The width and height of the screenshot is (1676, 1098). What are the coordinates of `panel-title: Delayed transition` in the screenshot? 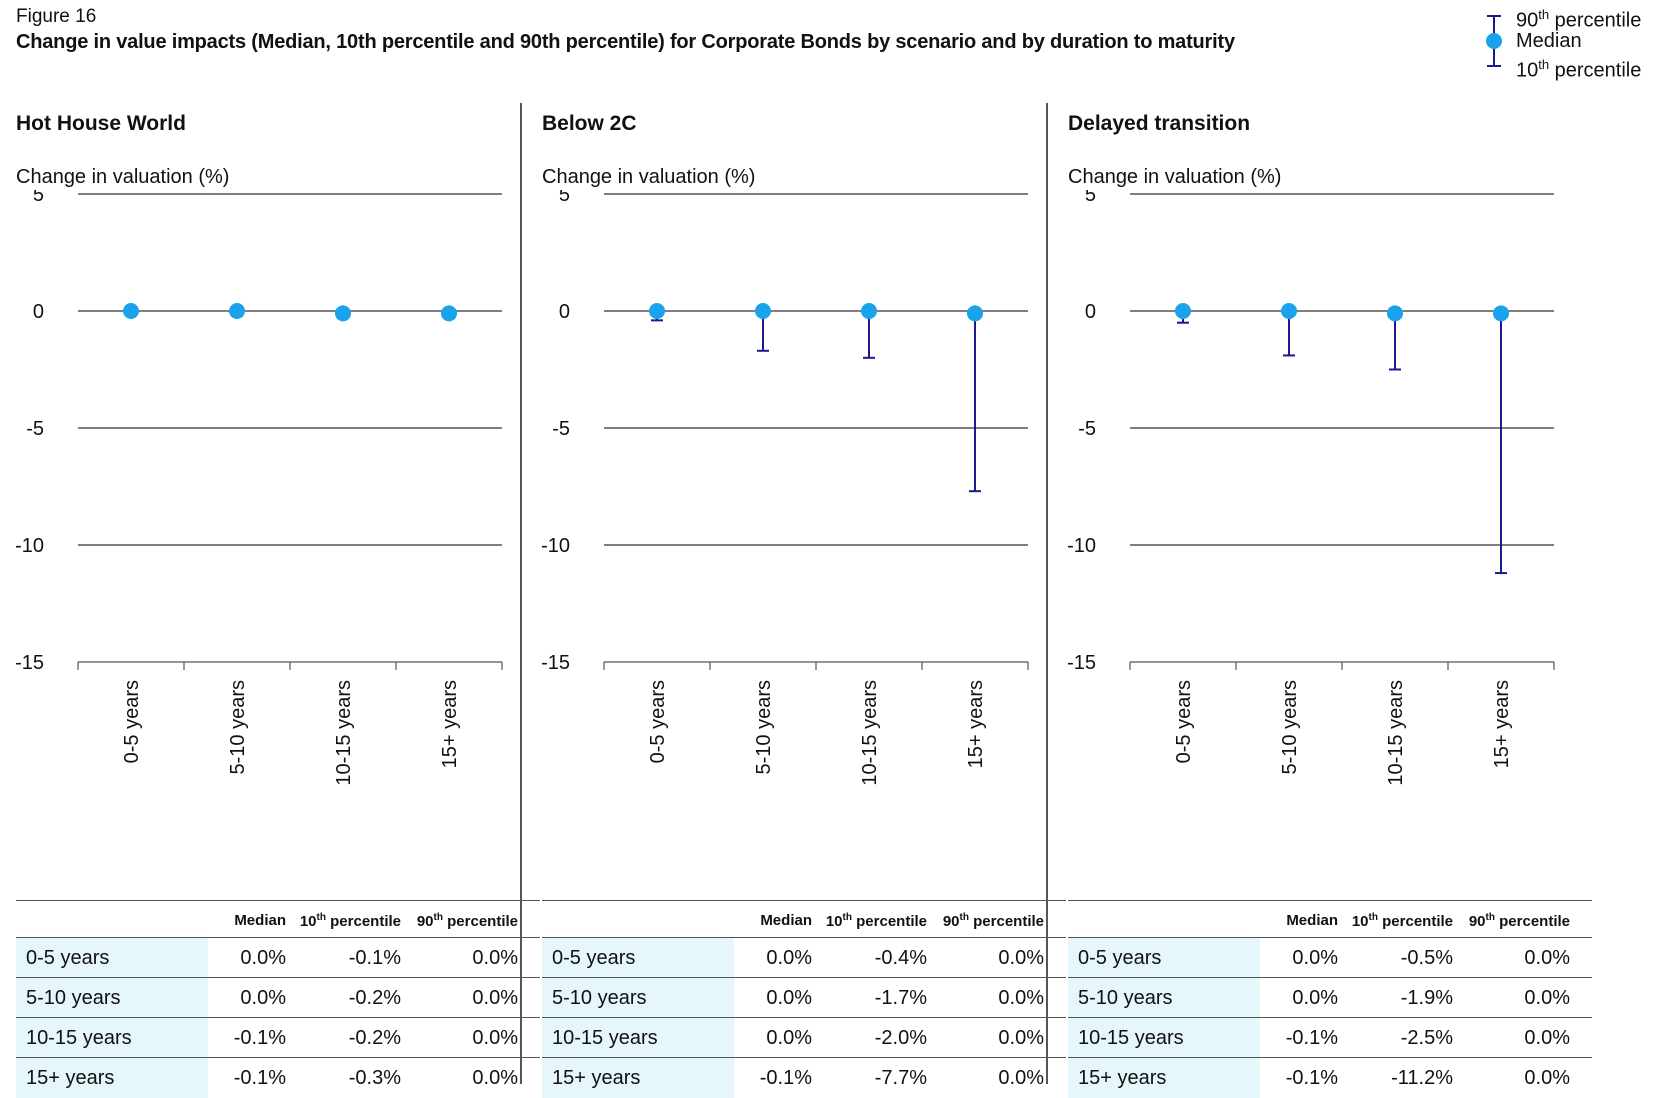 It's located at (1159, 123).